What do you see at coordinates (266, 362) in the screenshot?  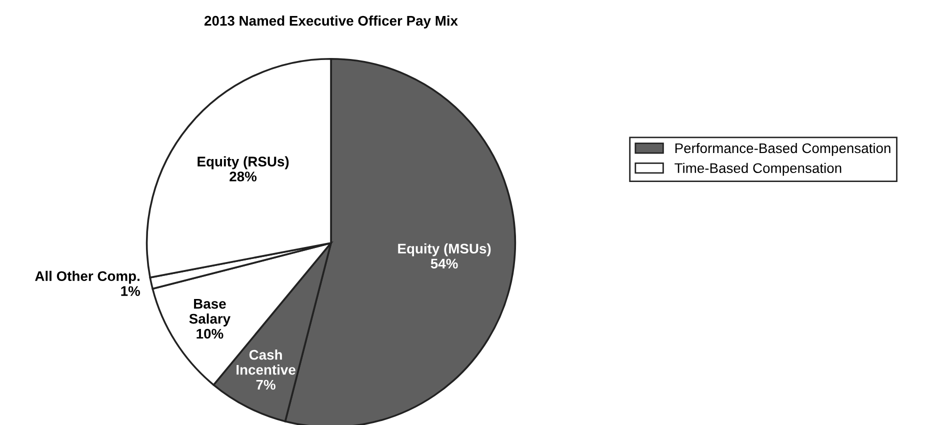 I see `slice-label: Cash Incentive` at bounding box center [266, 362].